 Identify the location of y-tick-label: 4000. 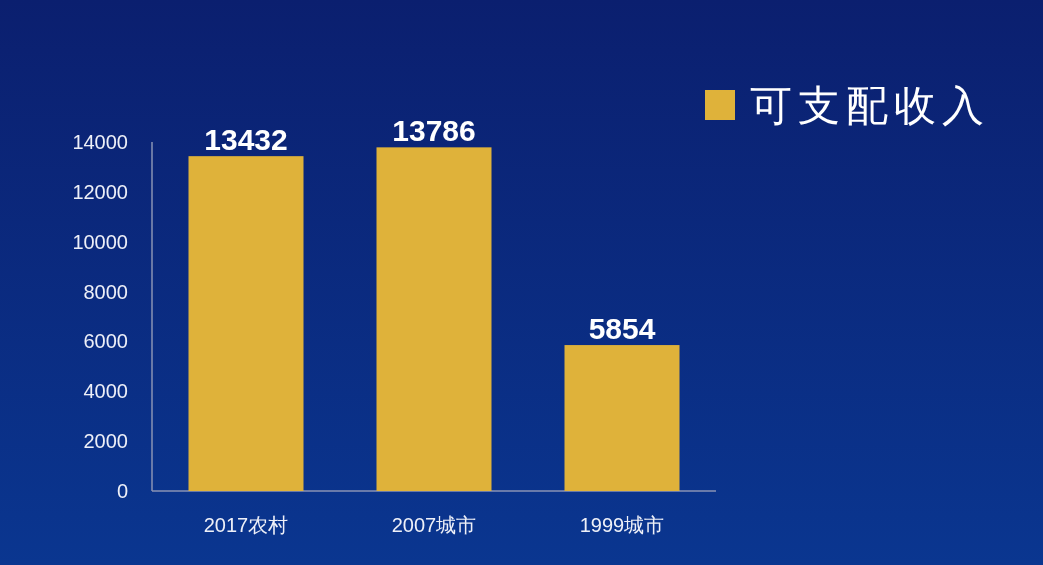
(105, 391).